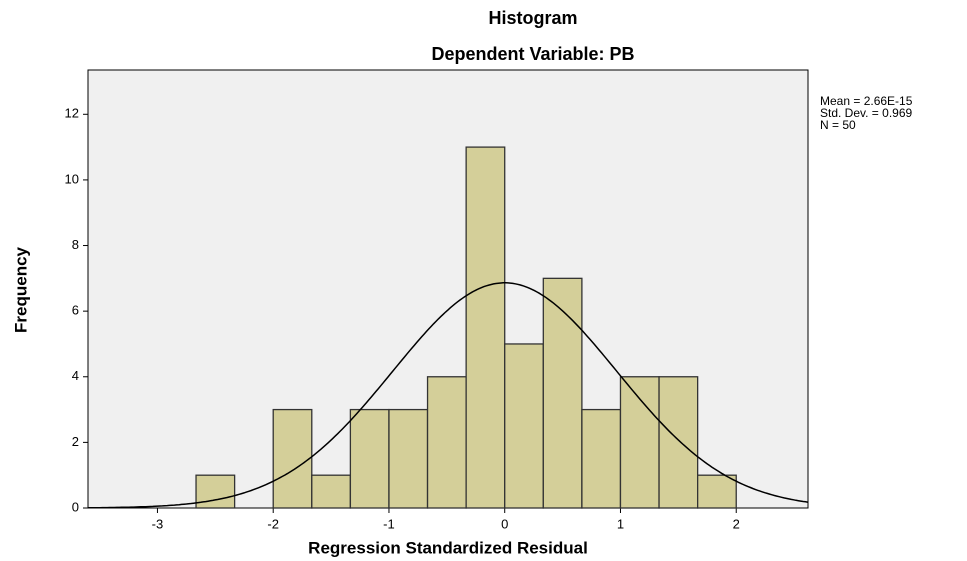 This screenshot has height=561, width=967. What do you see at coordinates (389, 523) in the screenshot?
I see `x-tick-label: -1` at bounding box center [389, 523].